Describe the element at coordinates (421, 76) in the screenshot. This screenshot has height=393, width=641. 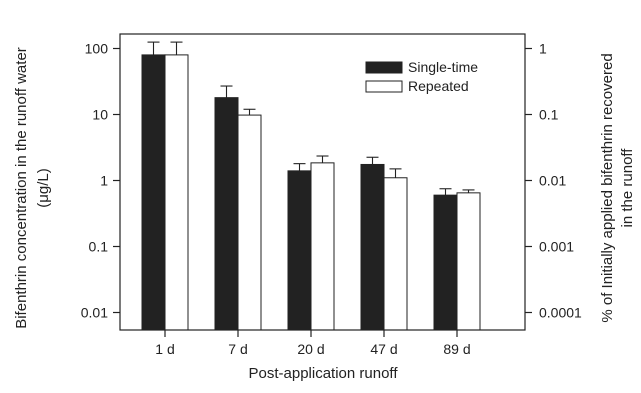
I see `legend: Single-time Repeated` at that location.